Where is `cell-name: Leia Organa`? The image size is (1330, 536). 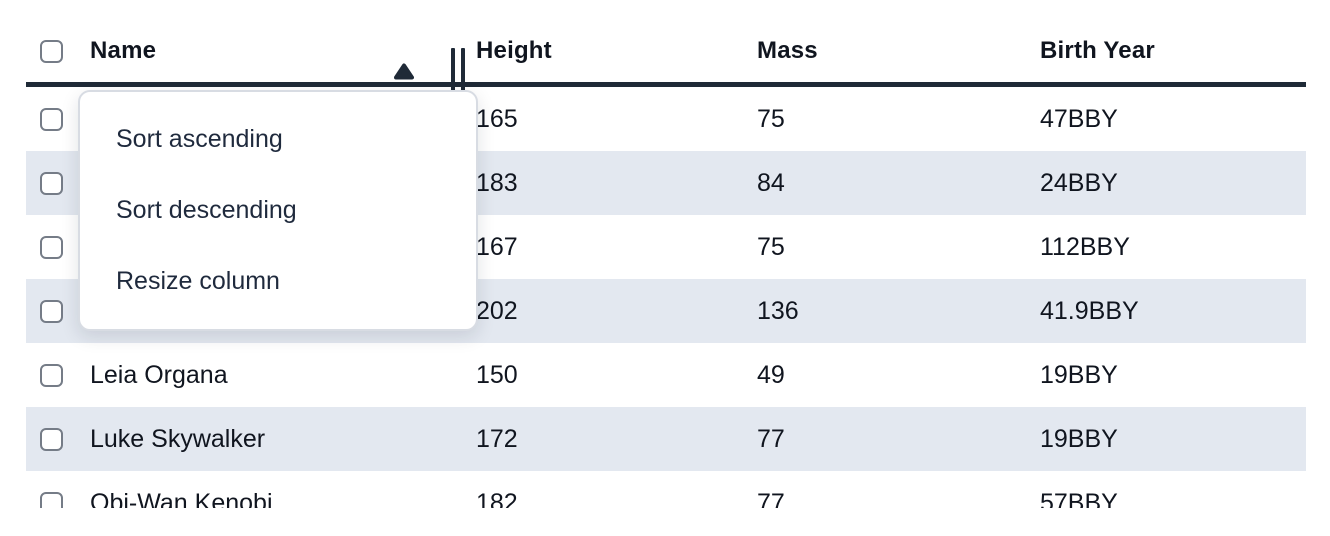 cell-name: Leia Organa is located at coordinates (159, 374).